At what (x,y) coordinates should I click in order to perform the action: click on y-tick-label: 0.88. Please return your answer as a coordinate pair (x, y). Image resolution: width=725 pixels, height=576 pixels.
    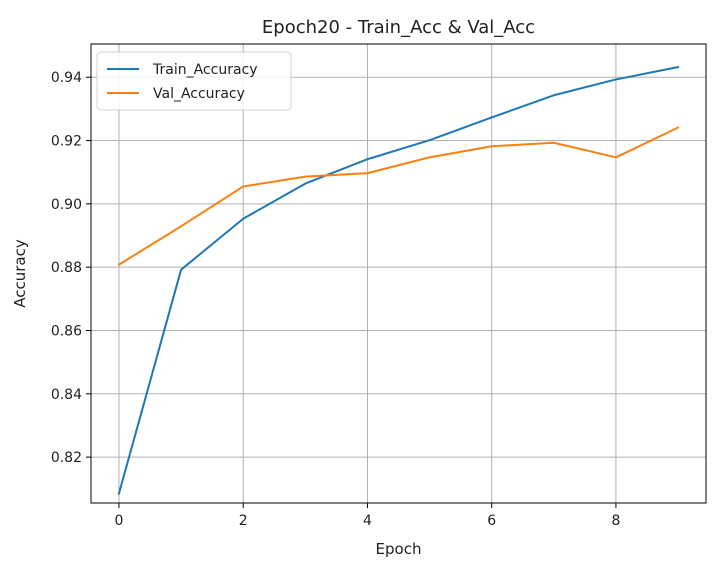
    Looking at the image, I should click on (66, 268).